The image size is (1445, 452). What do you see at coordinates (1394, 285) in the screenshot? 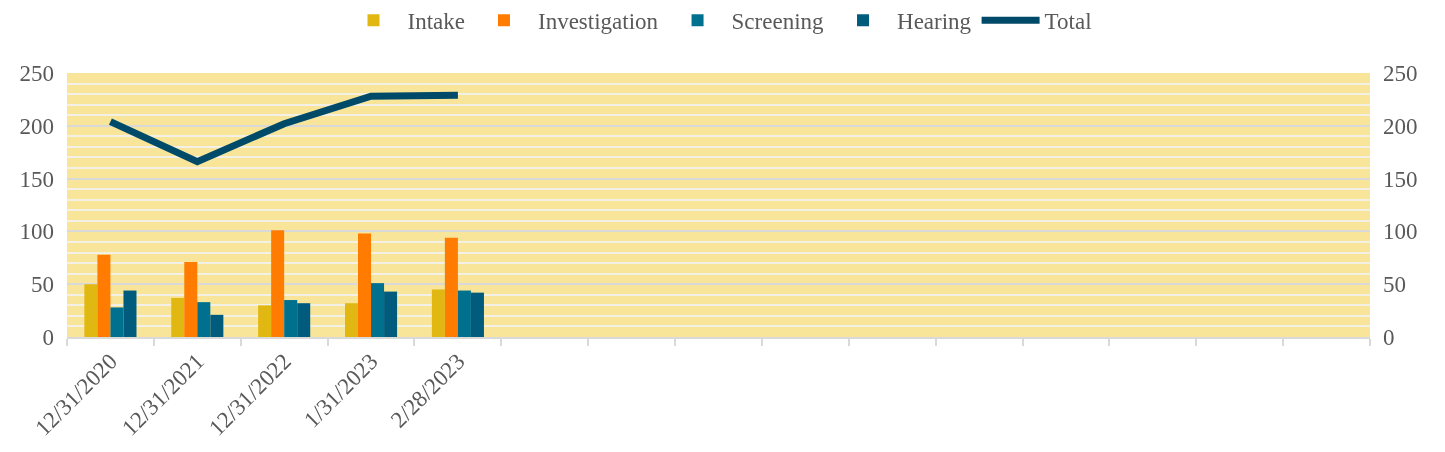
I see `y2-tick-label: 50` at bounding box center [1394, 285].